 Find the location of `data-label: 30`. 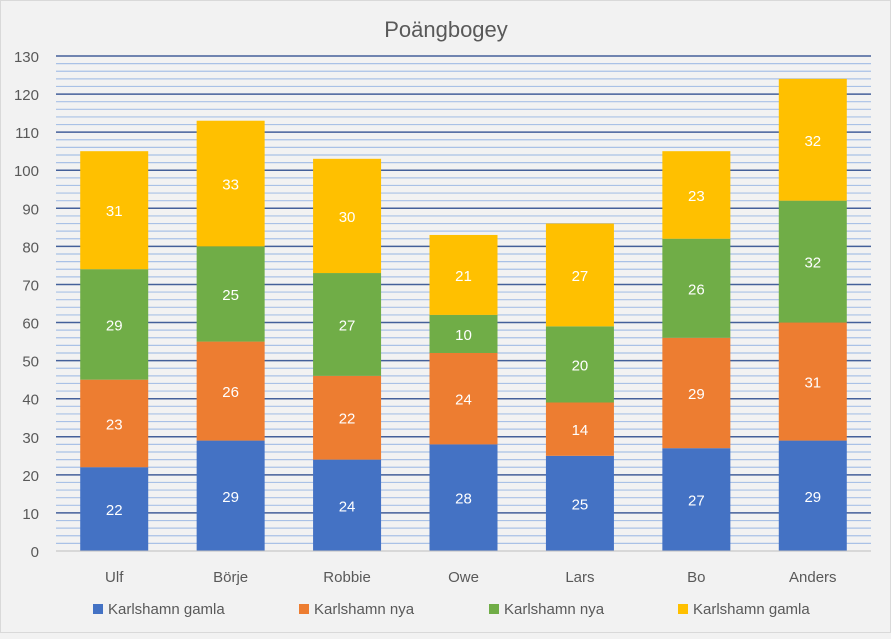

data-label: 30 is located at coordinates (347, 217).